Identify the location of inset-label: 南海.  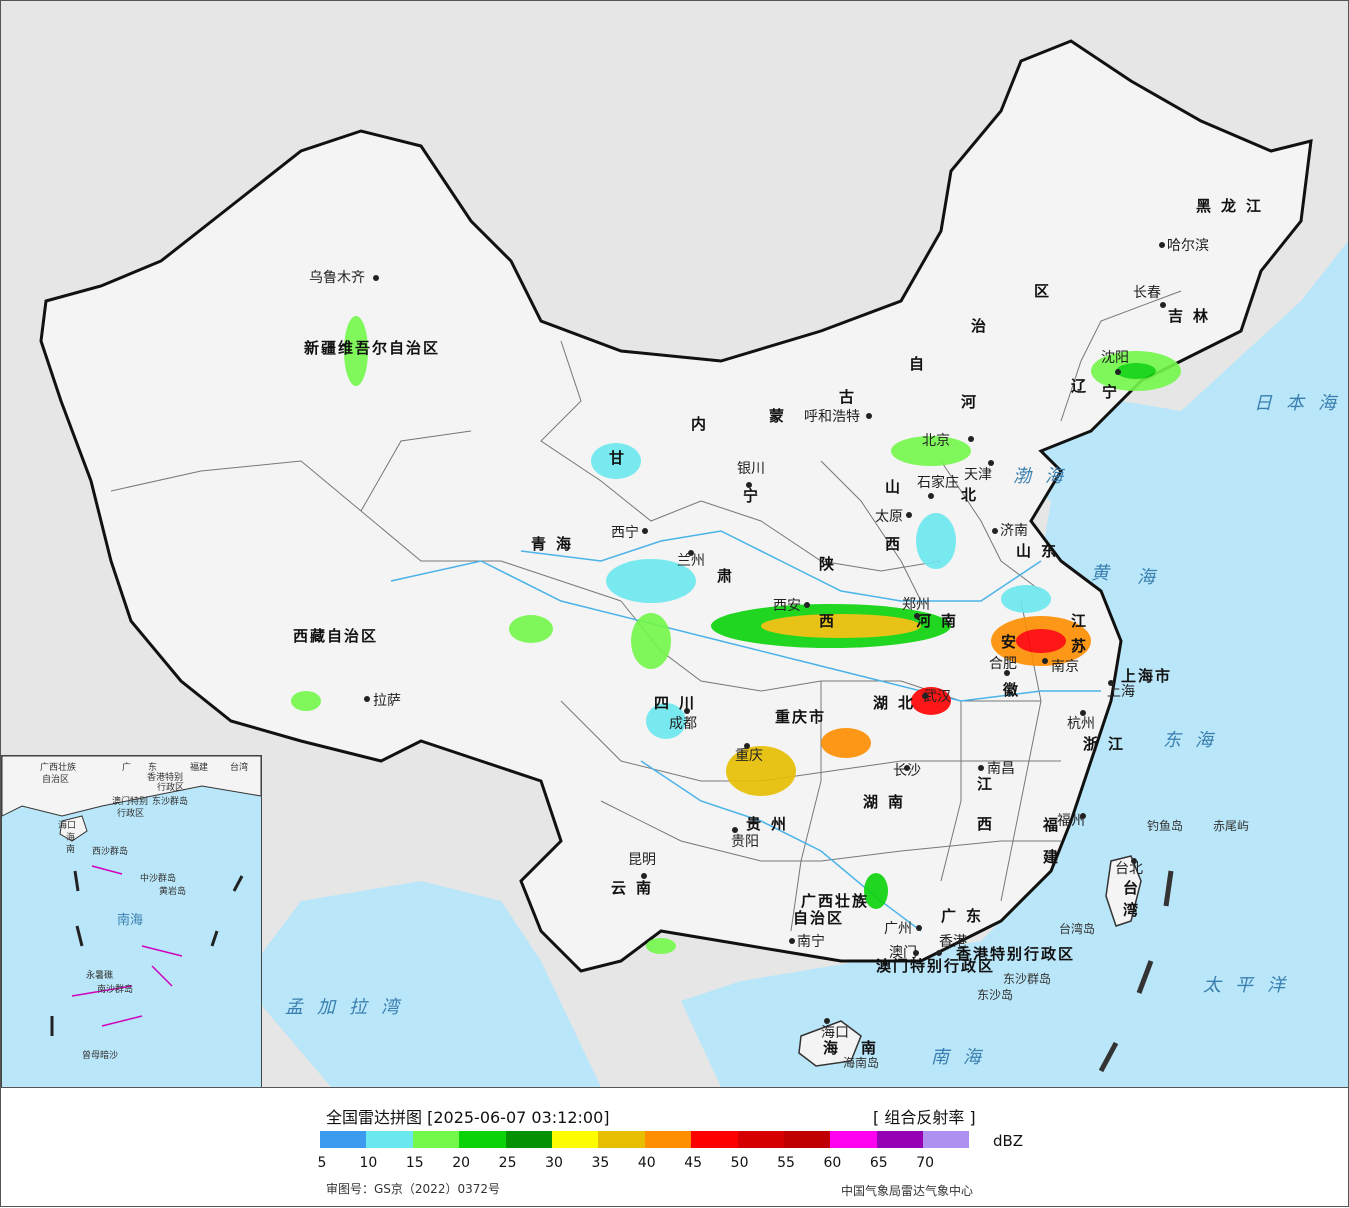
(130, 920).